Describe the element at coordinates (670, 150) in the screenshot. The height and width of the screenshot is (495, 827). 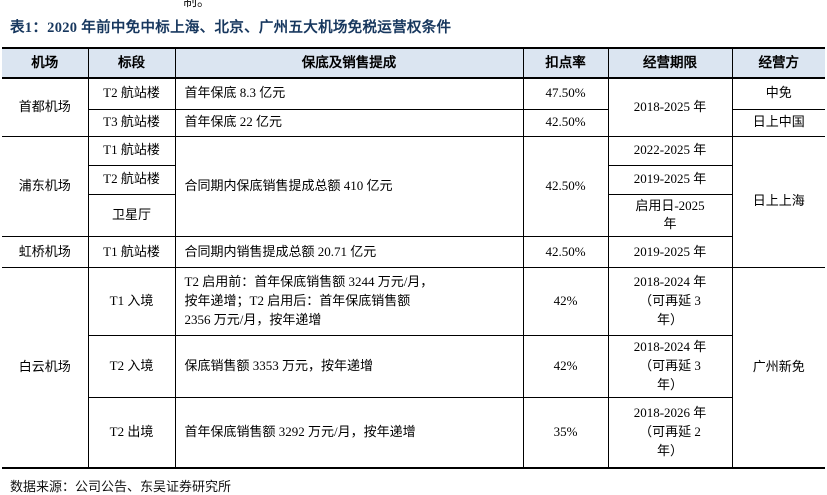
I see `cell-period: 2022-2025 年` at that location.